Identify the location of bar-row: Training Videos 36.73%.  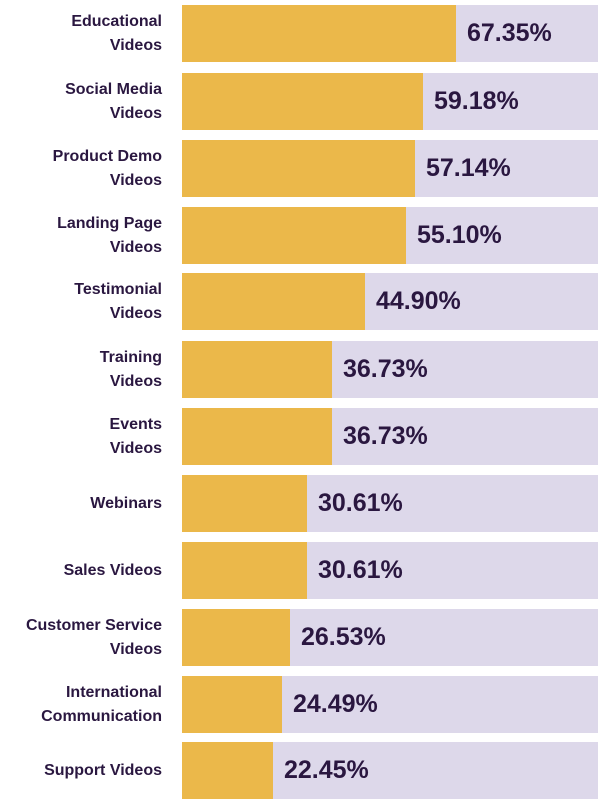
(300, 369).